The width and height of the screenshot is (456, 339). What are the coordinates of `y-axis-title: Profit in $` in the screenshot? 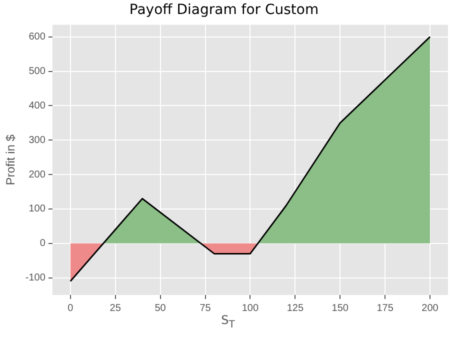 It's located at (11, 160).